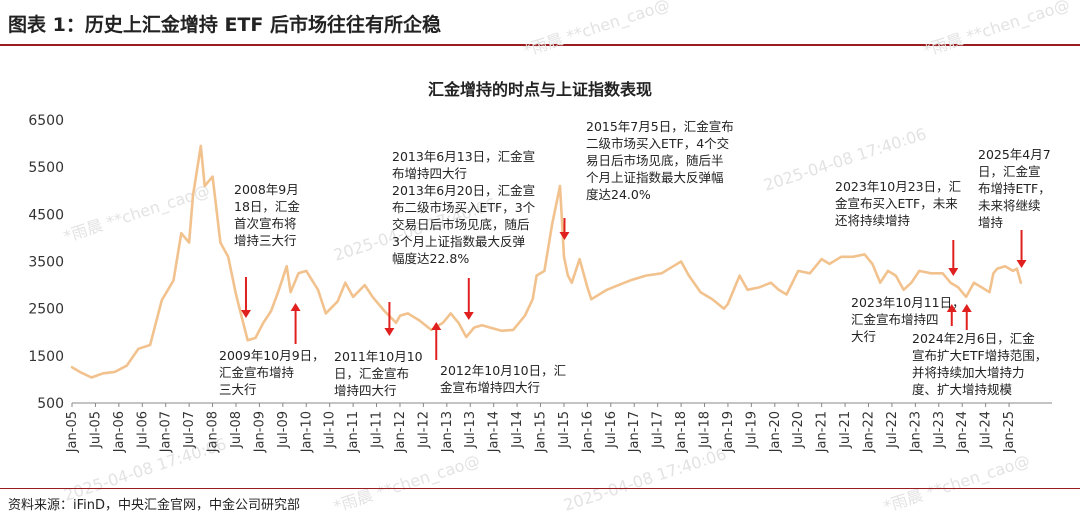  Describe the element at coordinates (634, 432) in the screenshot. I see `x-tick-label: Jan-17` at that location.